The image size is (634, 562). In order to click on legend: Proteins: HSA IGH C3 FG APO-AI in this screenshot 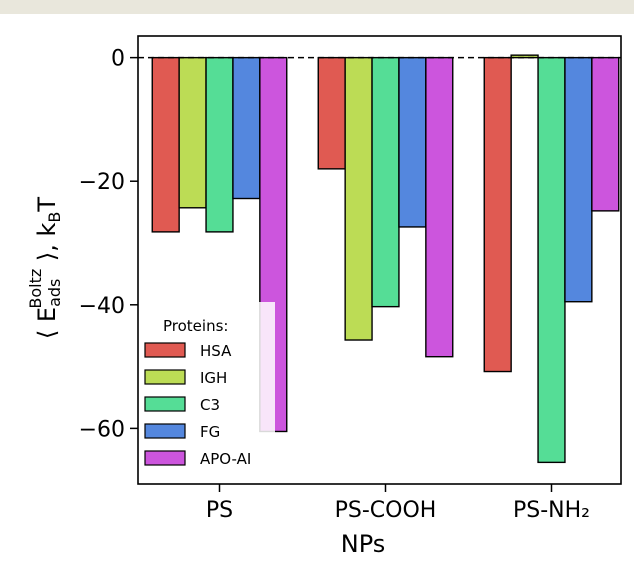, I will do `click(209, 391)`.